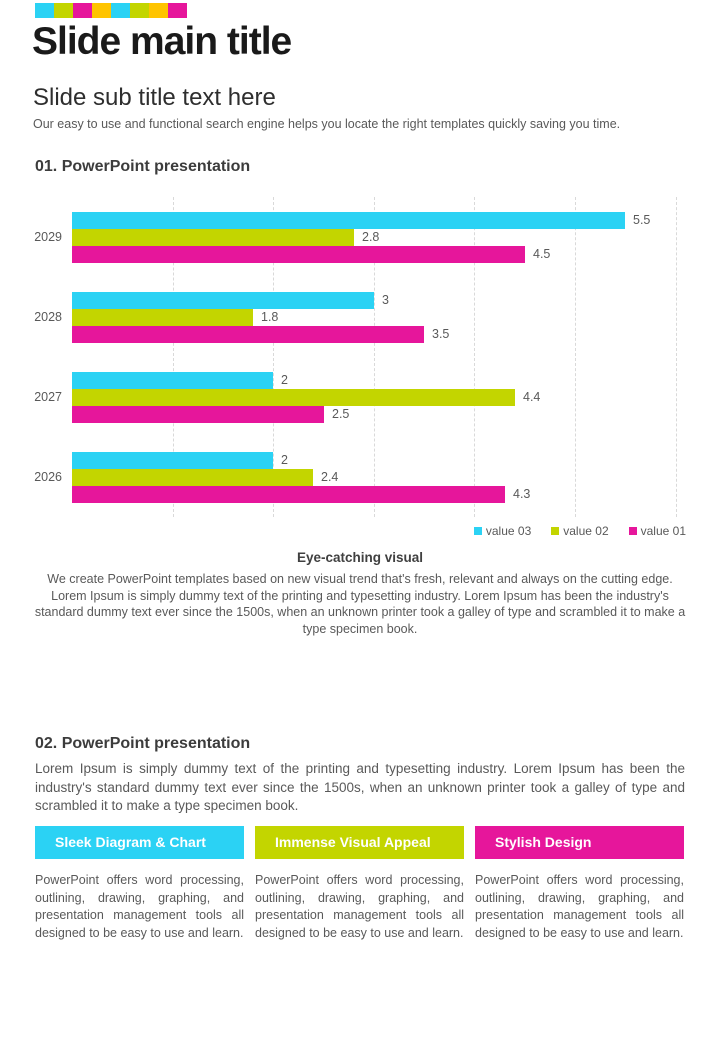 Image resolution: width=720 pixels, height=1040 pixels. I want to click on legend-item: value 02, so click(580, 531).